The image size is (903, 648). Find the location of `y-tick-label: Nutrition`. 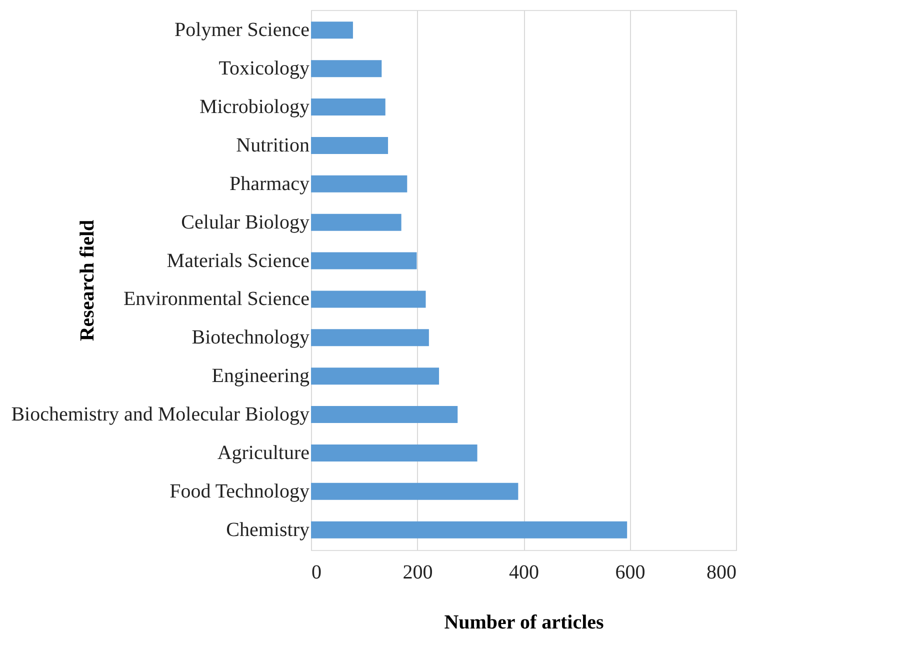

y-tick-label: Nutrition is located at coordinates (273, 145).